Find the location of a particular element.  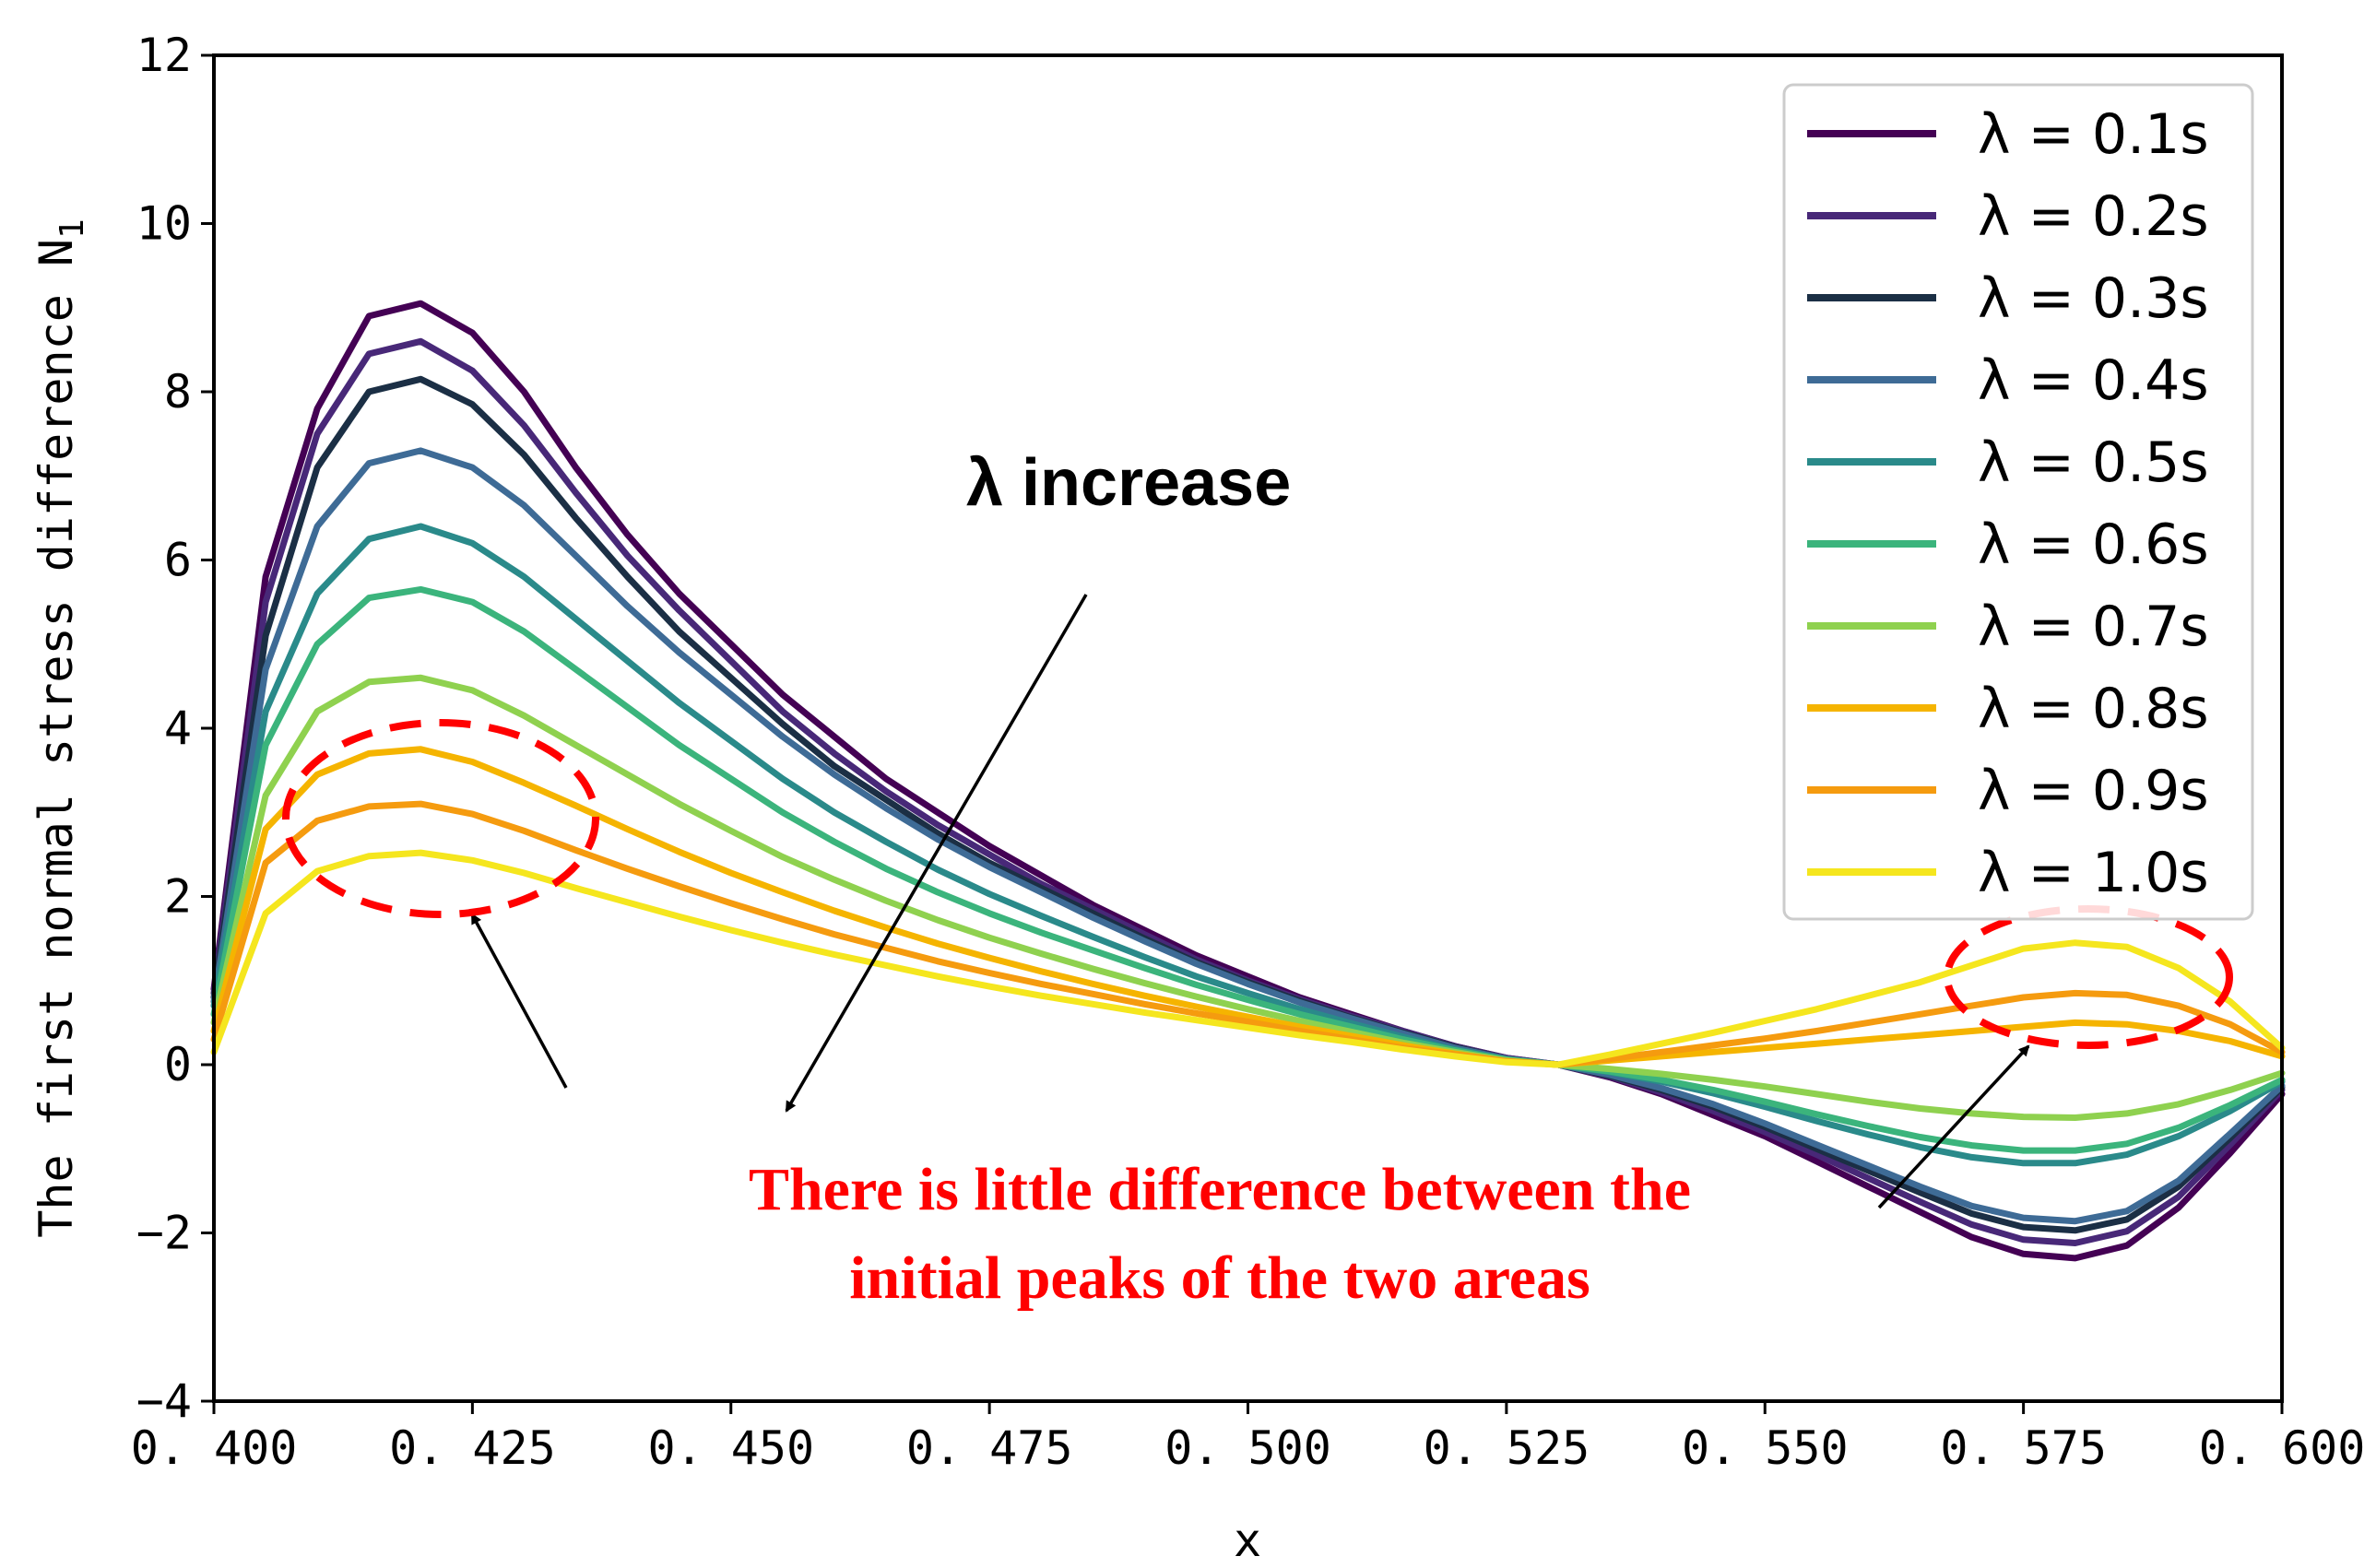

right-peak-arrow is located at coordinates (1953, 1126).